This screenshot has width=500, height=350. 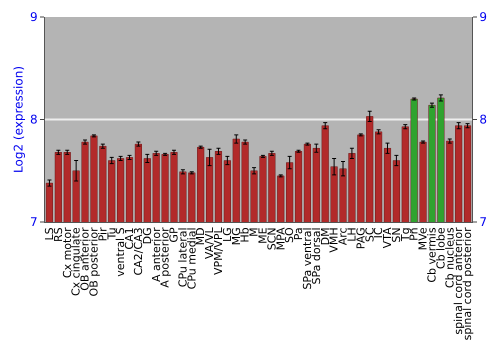 I want to click on x-tick-label: A posterior, so click(x=165, y=257).